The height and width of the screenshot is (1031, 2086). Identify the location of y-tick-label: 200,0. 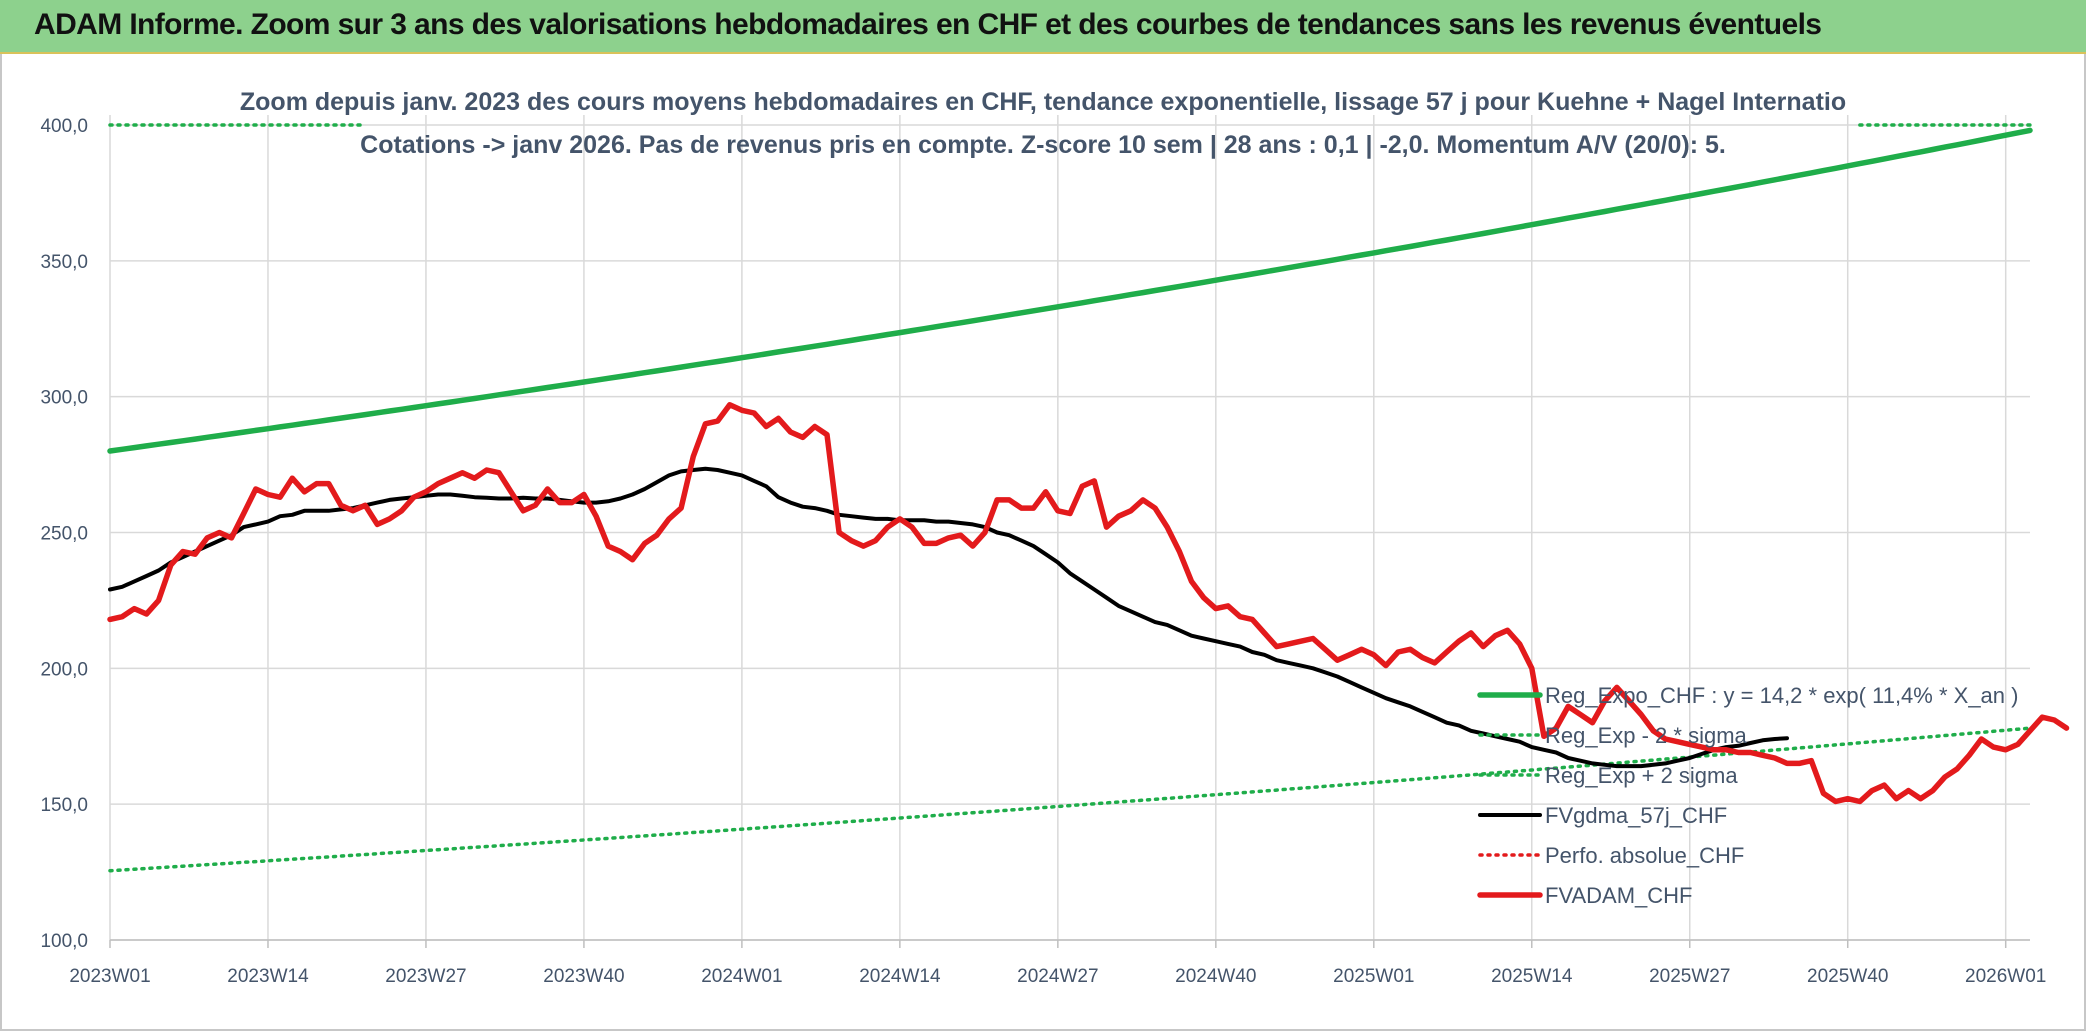
(64, 669).